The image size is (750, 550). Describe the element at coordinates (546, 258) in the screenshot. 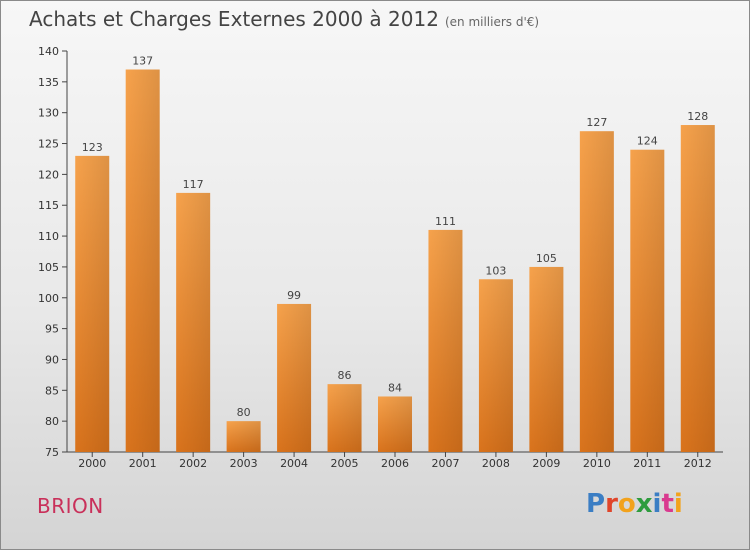

I see `value-label-2009: 105` at that location.